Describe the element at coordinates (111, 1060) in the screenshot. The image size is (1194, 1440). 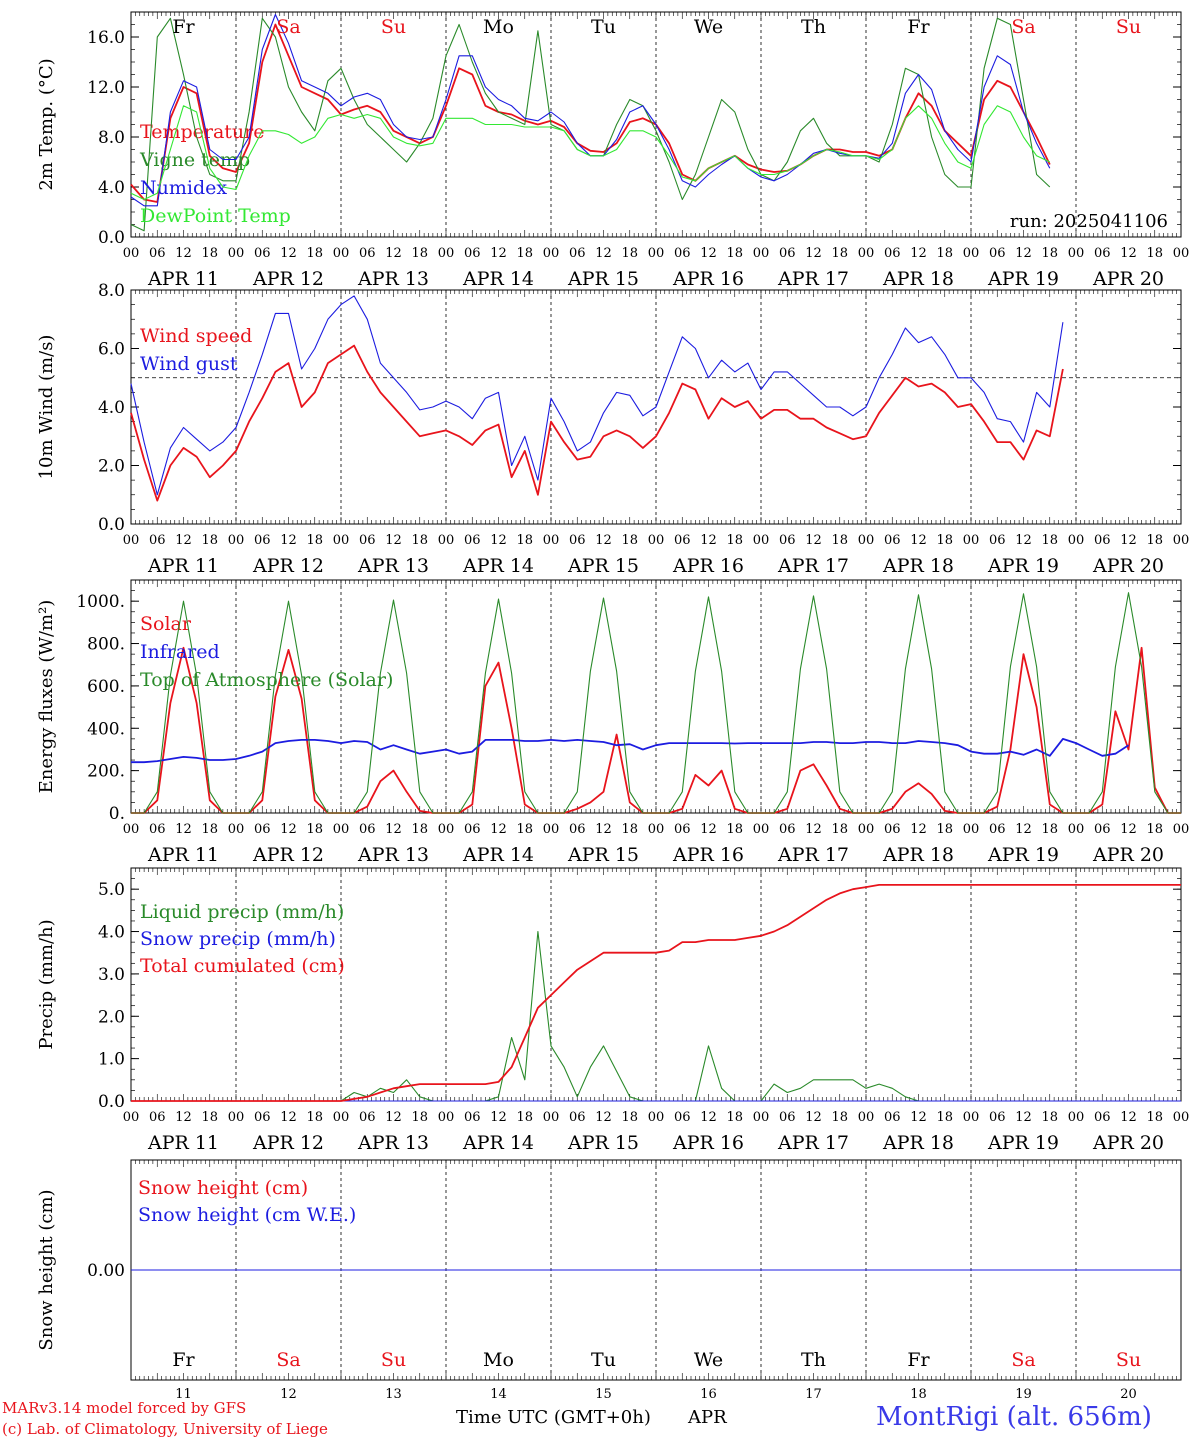
I see `y-tick-label: 1.0` at that location.